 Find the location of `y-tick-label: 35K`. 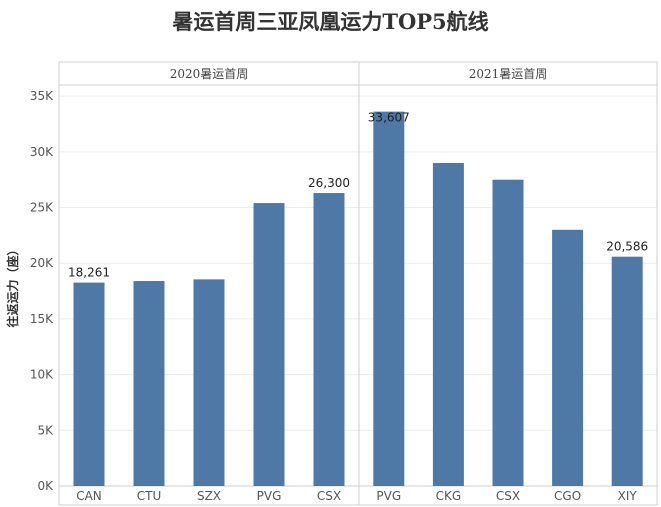

y-tick-label: 35K is located at coordinates (42, 96).